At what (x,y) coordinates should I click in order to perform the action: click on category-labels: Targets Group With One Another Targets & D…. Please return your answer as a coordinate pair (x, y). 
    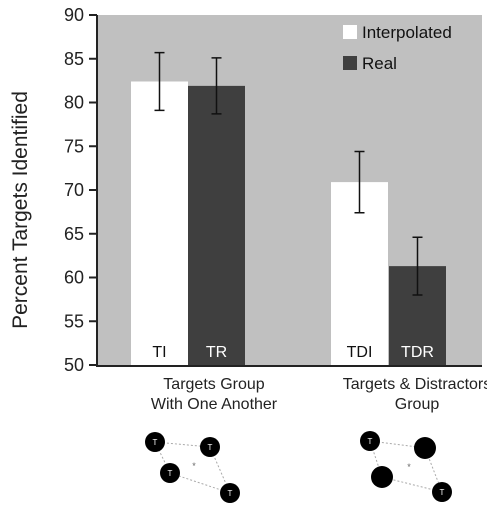
    Looking at the image, I should click on (319, 394).